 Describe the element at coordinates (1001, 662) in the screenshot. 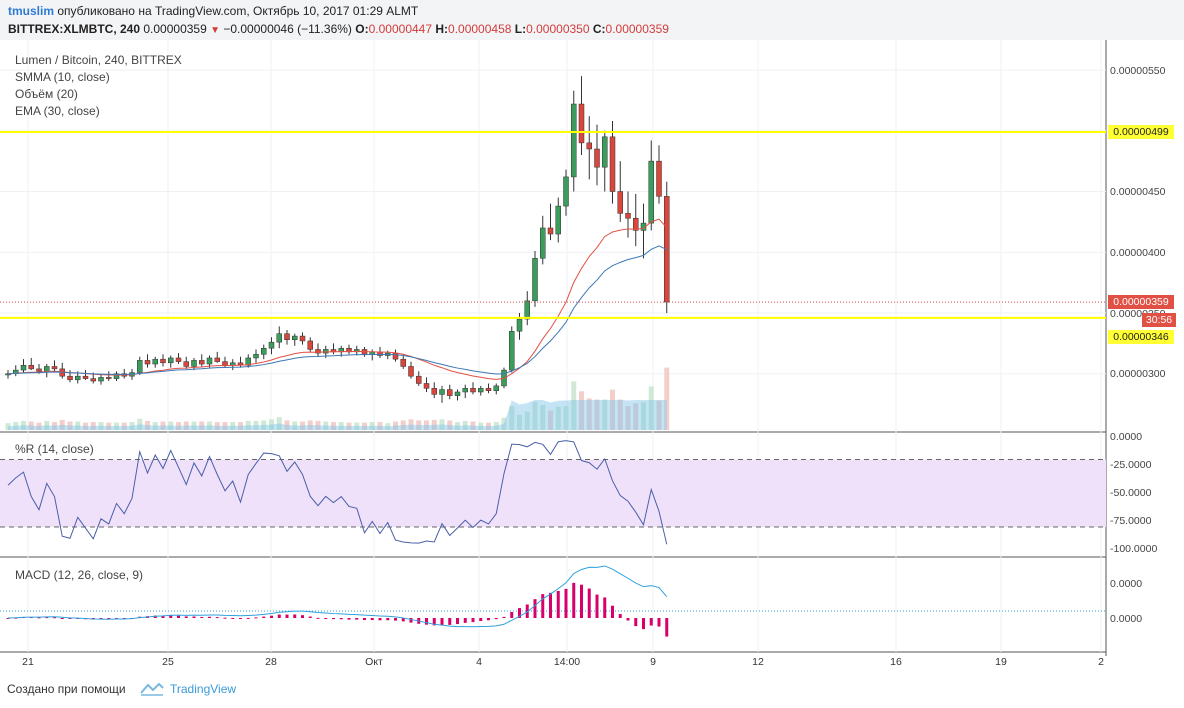

I see `time-label: 19` at that location.